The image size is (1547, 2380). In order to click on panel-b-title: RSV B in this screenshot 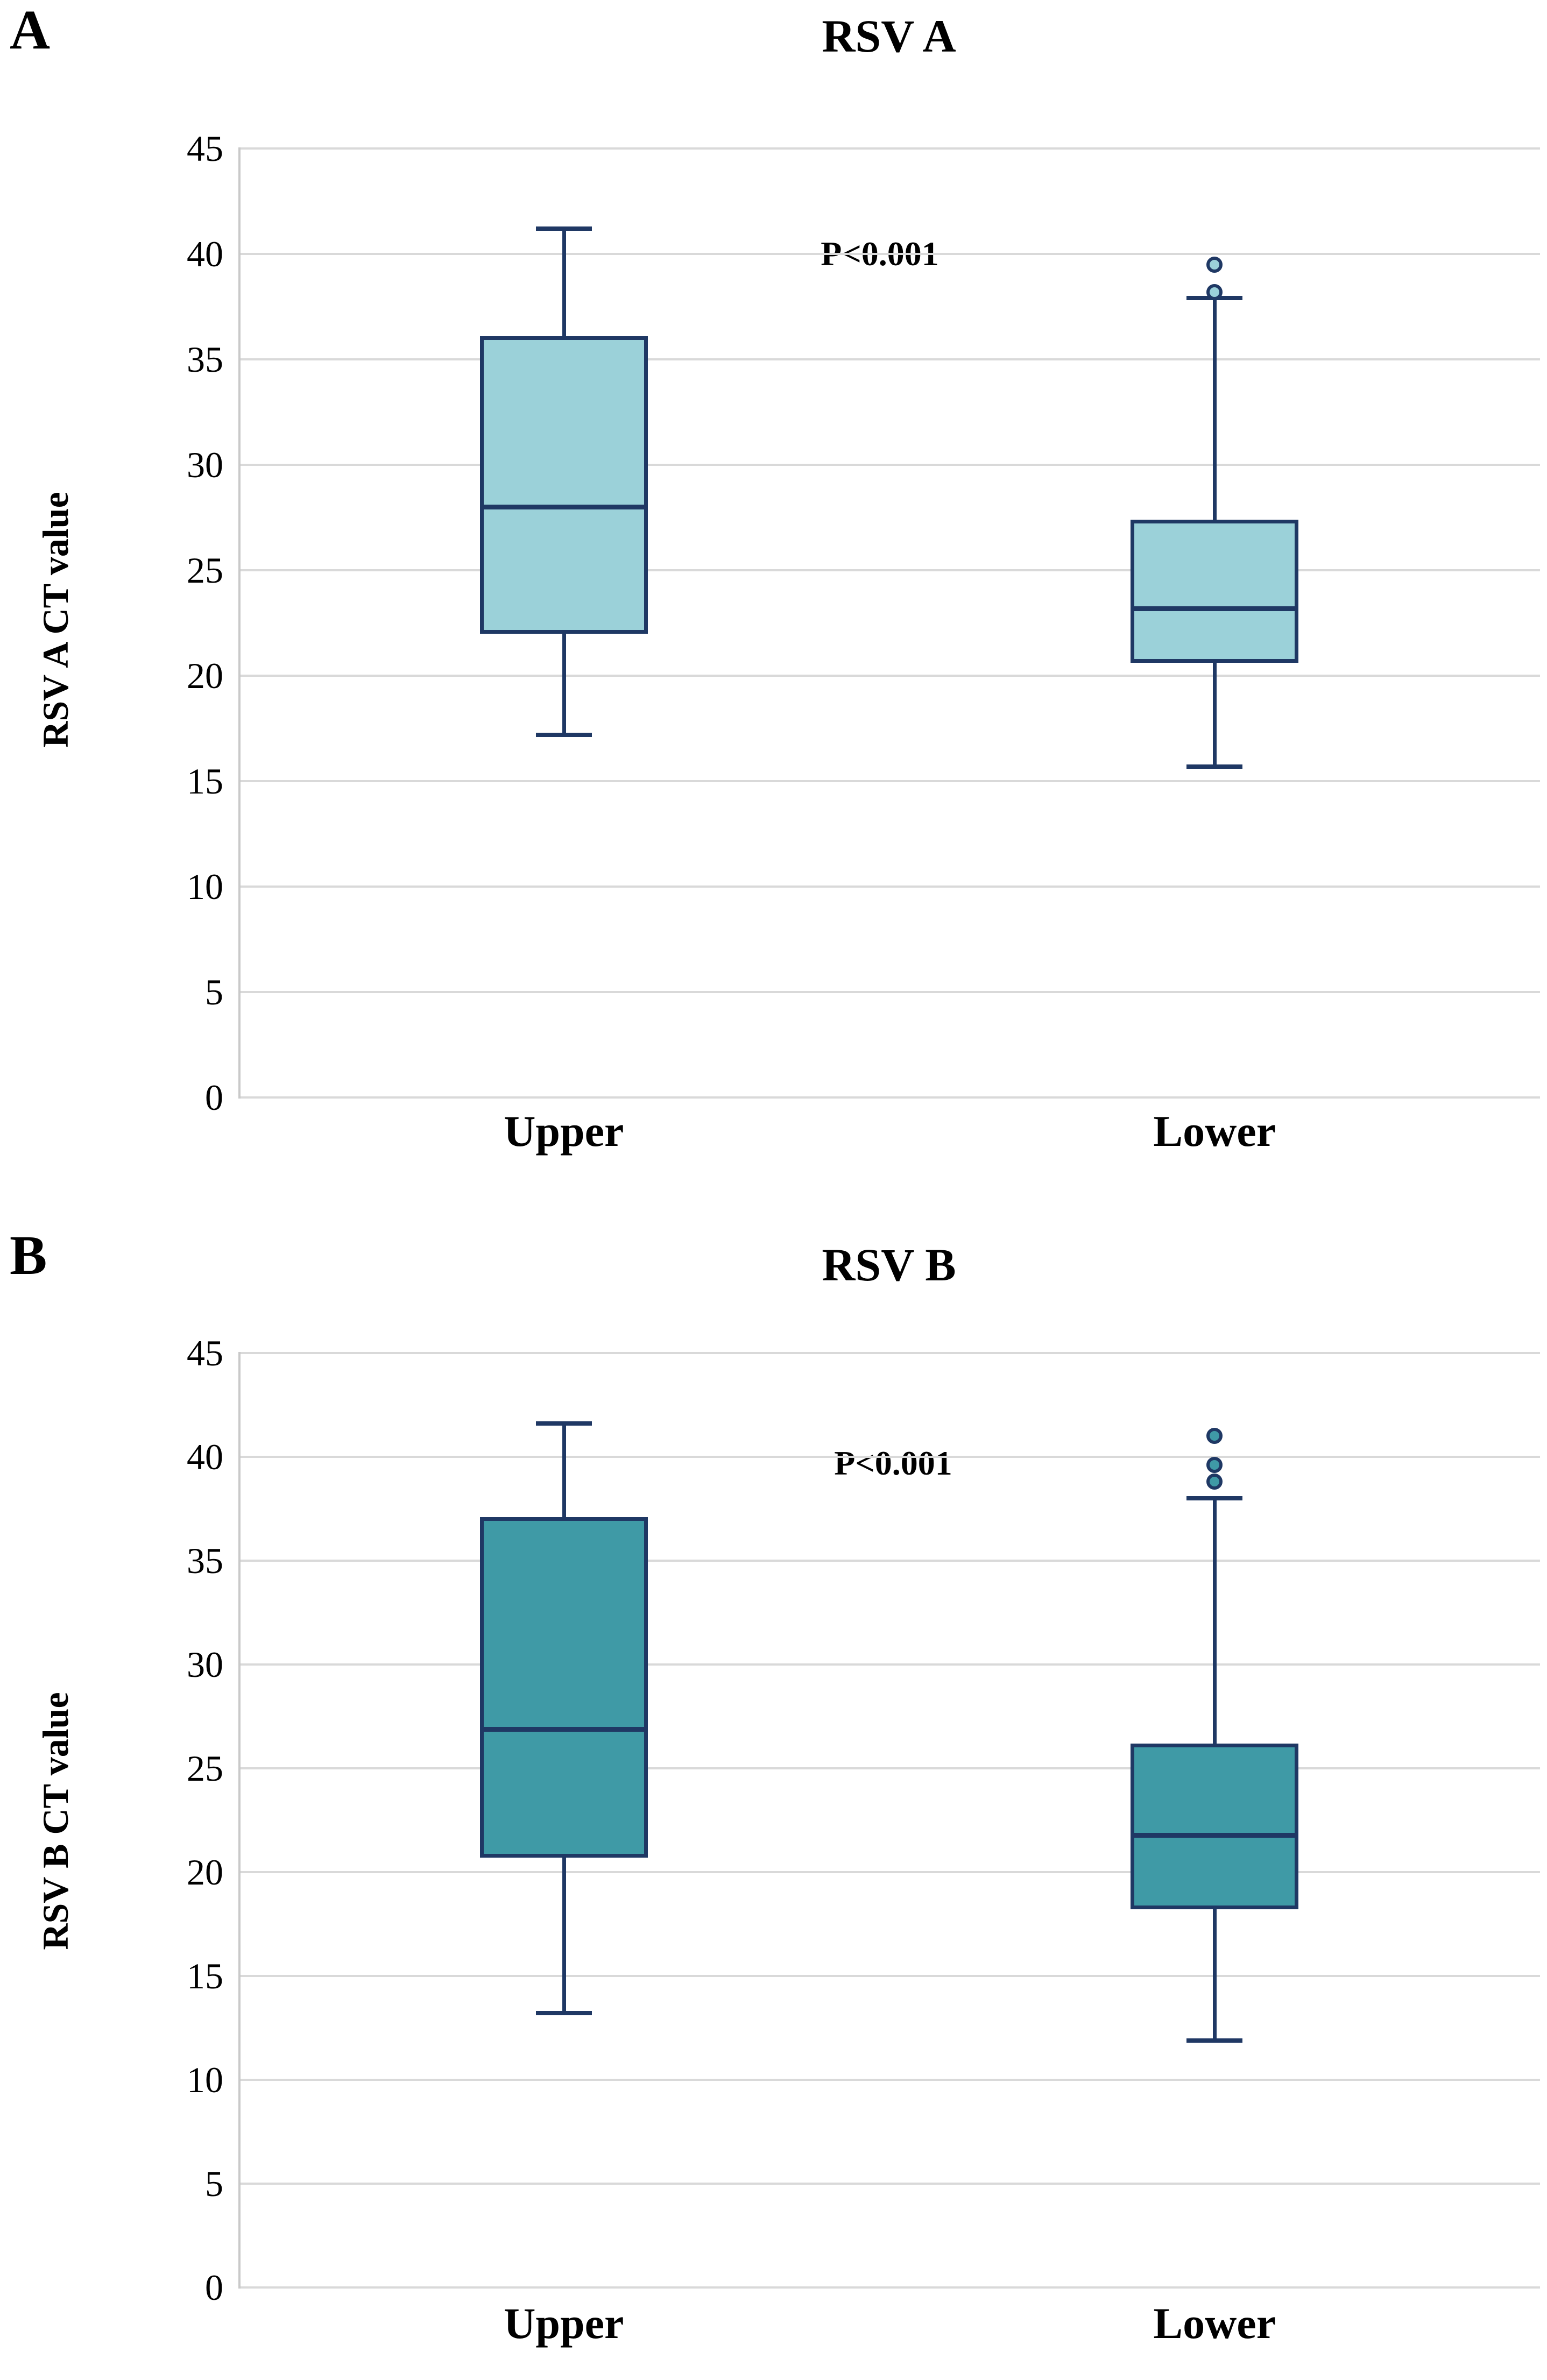, I will do `click(889, 1265)`.